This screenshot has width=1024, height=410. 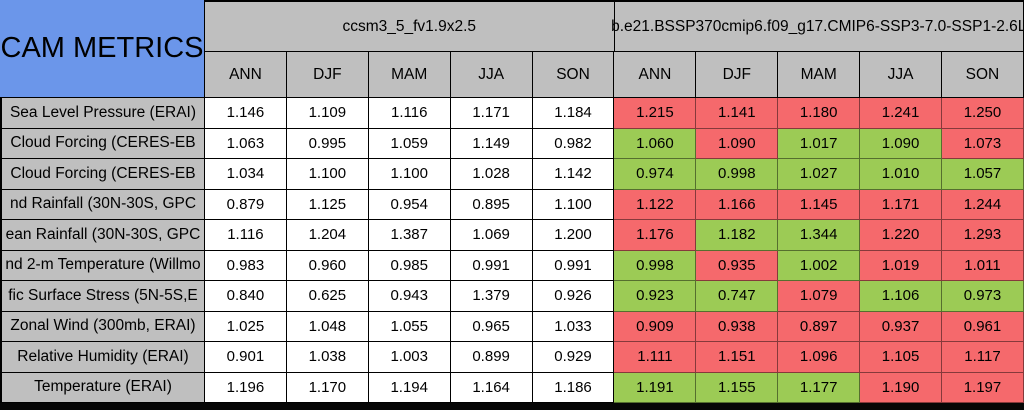 I want to click on metric-label: Sea Level Pressure (ERAI), so click(x=103, y=113).